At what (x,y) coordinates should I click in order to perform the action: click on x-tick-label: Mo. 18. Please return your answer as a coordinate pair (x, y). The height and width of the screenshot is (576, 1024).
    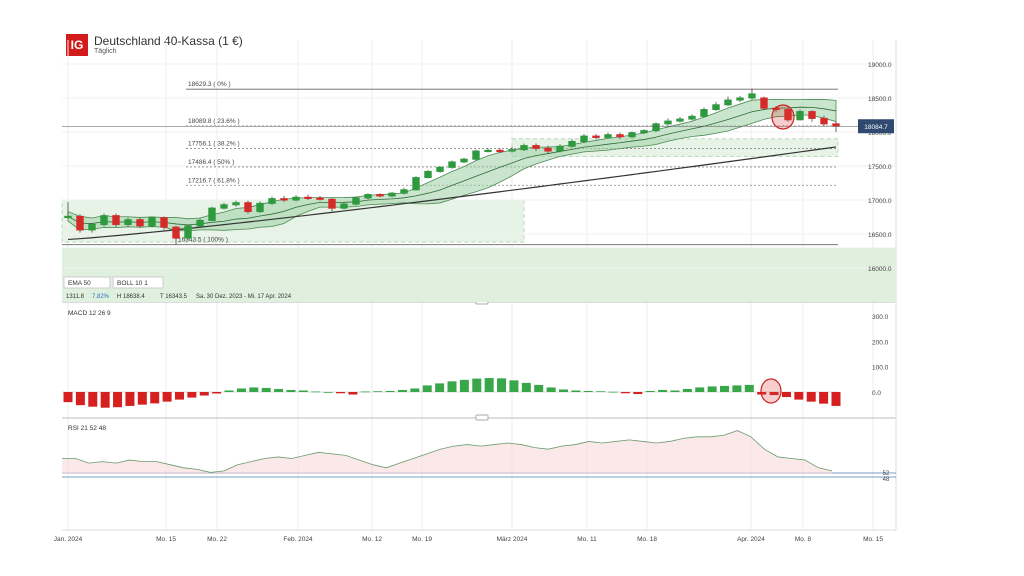
    Looking at the image, I should click on (647, 539).